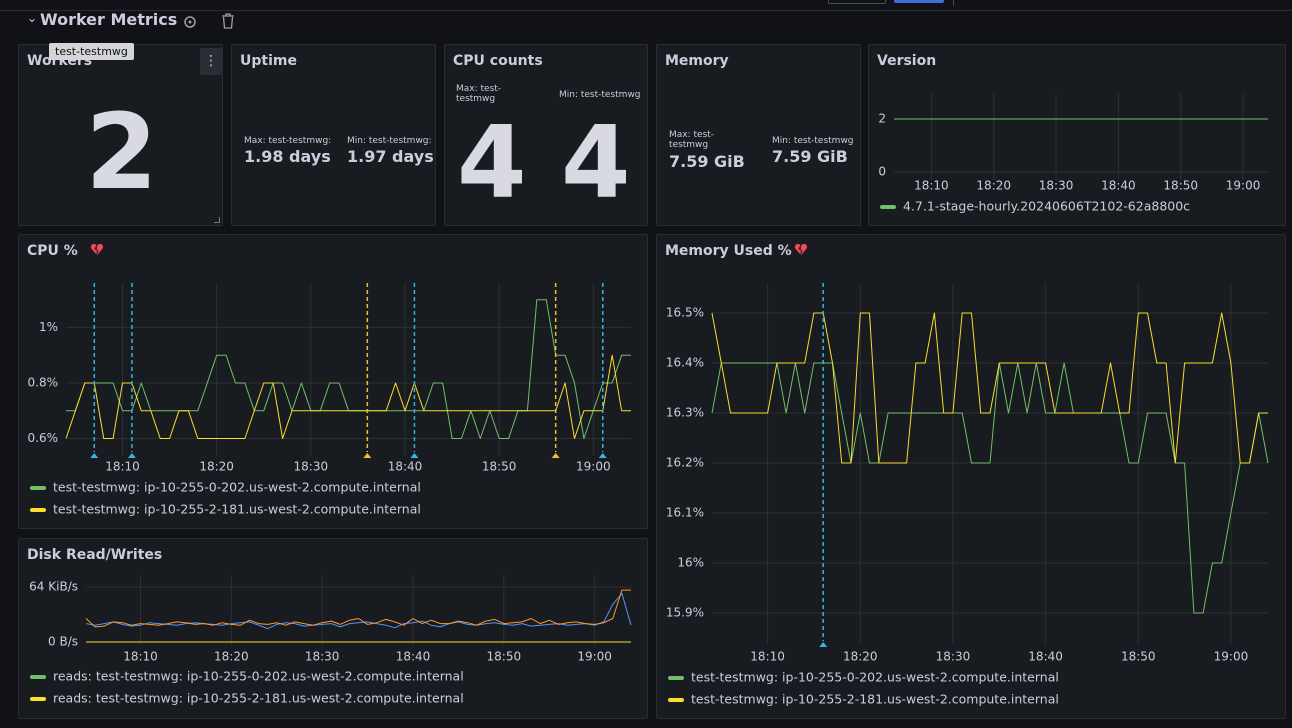 Image resolution: width=1292 pixels, height=728 pixels. I want to click on y-tick-label: 16.1%, so click(685, 513).